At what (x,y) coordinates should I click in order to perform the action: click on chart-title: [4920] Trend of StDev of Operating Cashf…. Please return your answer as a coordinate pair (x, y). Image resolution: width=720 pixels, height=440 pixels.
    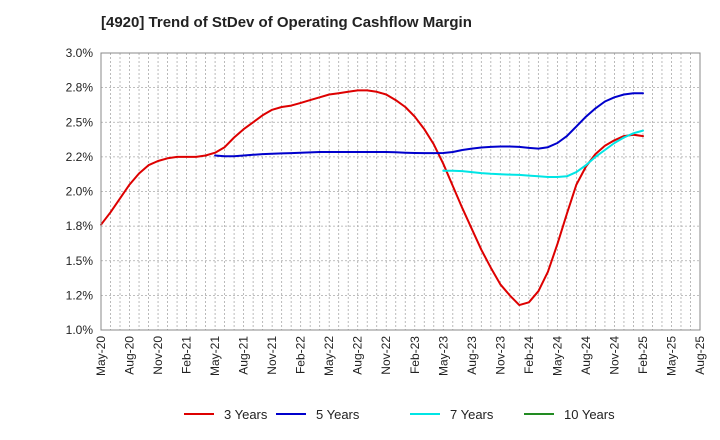
    Looking at the image, I should click on (286, 22).